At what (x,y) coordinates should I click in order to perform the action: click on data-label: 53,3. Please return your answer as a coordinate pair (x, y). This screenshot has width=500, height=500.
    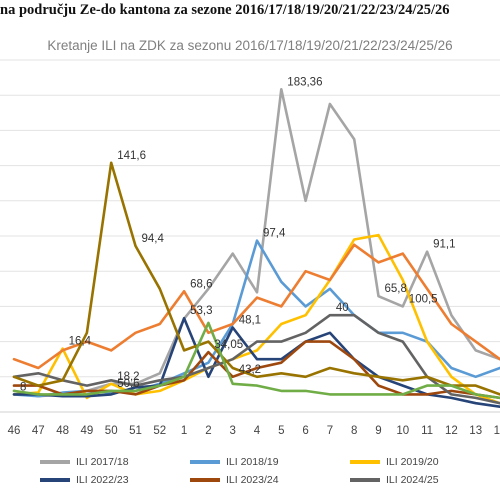
    Looking at the image, I should click on (201, 311).